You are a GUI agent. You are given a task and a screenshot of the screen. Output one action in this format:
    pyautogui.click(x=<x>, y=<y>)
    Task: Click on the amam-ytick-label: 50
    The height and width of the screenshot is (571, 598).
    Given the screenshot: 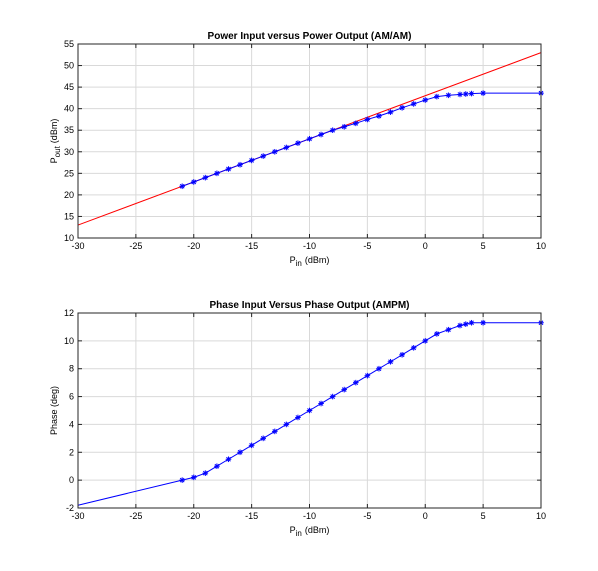 What is the action you would take?
    pyautogui.click(x=69, y=66)
    